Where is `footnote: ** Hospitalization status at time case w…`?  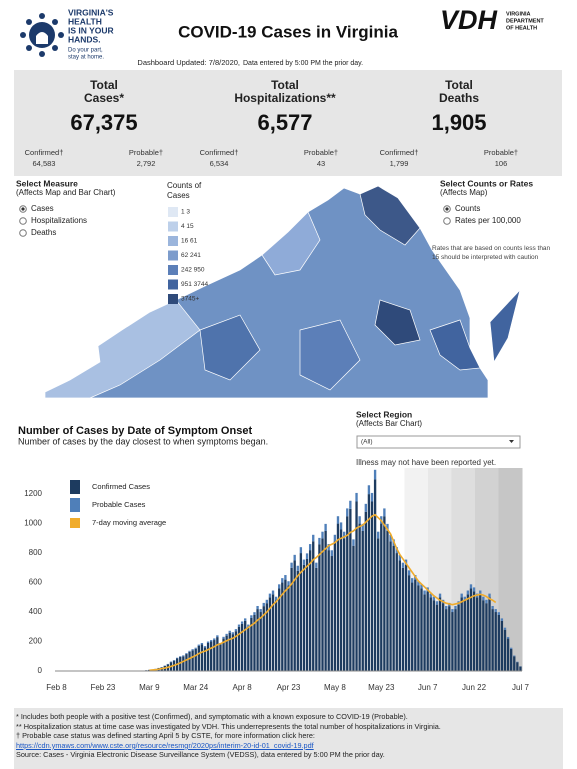
footnote: ** Hospitalization status at time case w… is located at coordinates (228, 726).